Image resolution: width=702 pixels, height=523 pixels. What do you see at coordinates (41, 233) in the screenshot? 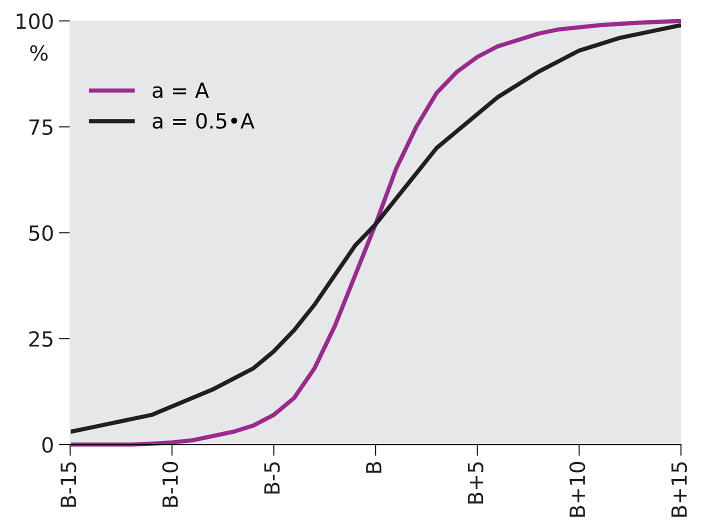
I see `y-tick-label: 50` at bounding box center [41, 233].